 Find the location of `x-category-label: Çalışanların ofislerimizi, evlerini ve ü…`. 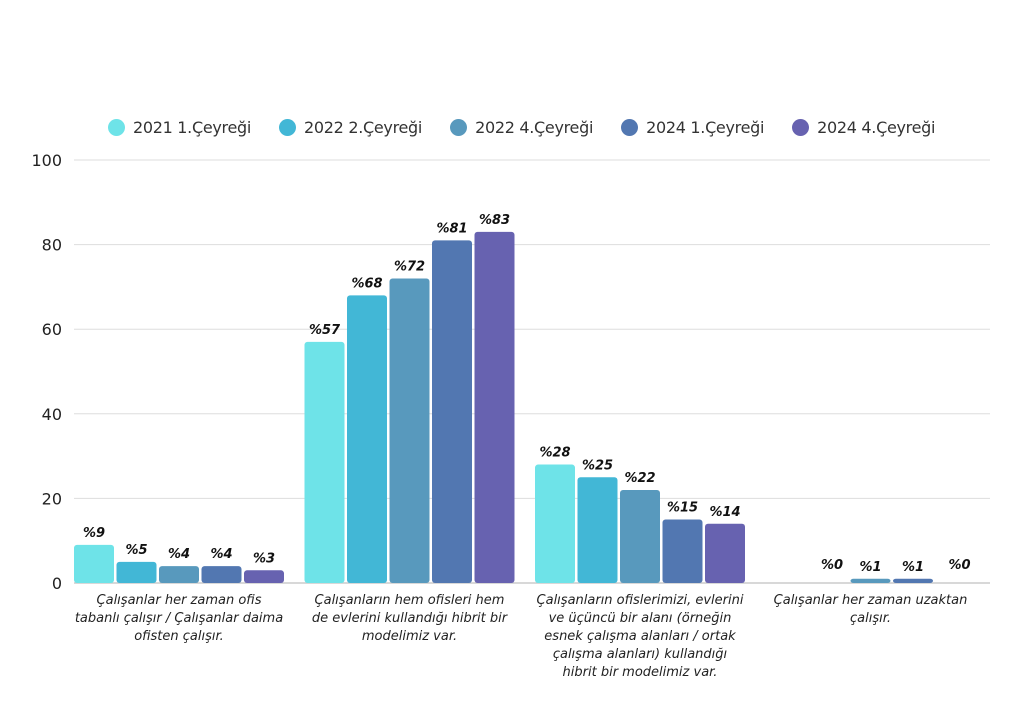

x-category-label: Çalışanların ofislerimizi, evlerini ve ü… is located at coordinates (640, 636).